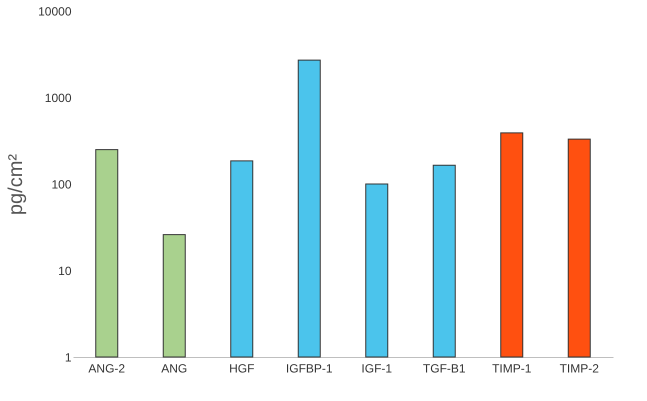  I want to click on x-tick-label: ANG, so click(174, 369).